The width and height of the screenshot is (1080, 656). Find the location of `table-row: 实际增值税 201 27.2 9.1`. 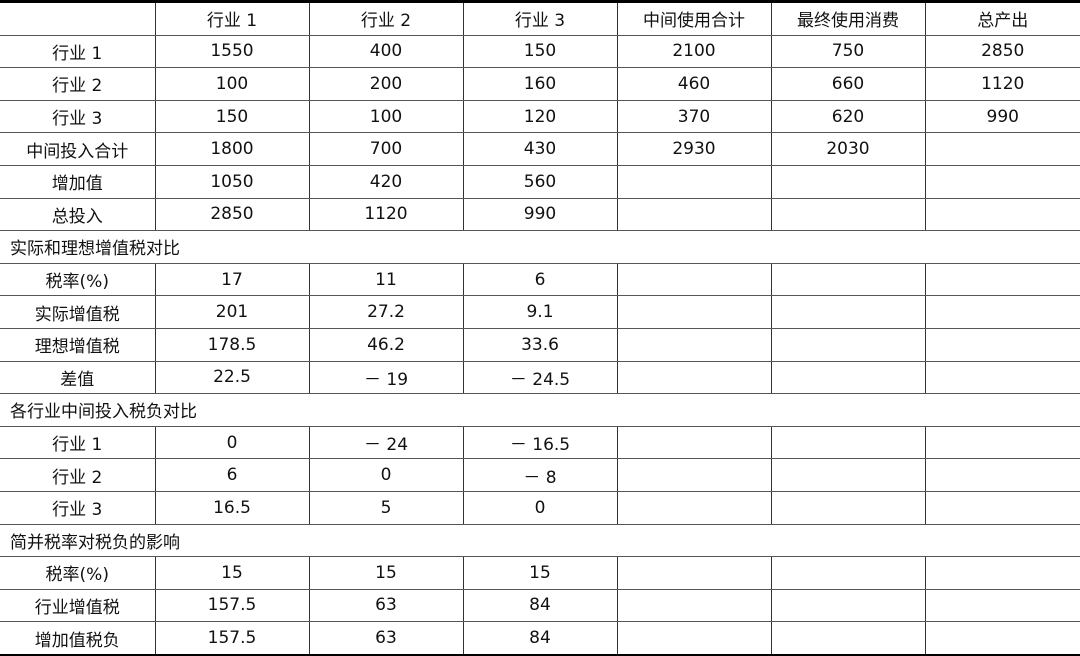

table-row: 实际增值税 201 27.2 9.1 is located at coordinates (540, 312).